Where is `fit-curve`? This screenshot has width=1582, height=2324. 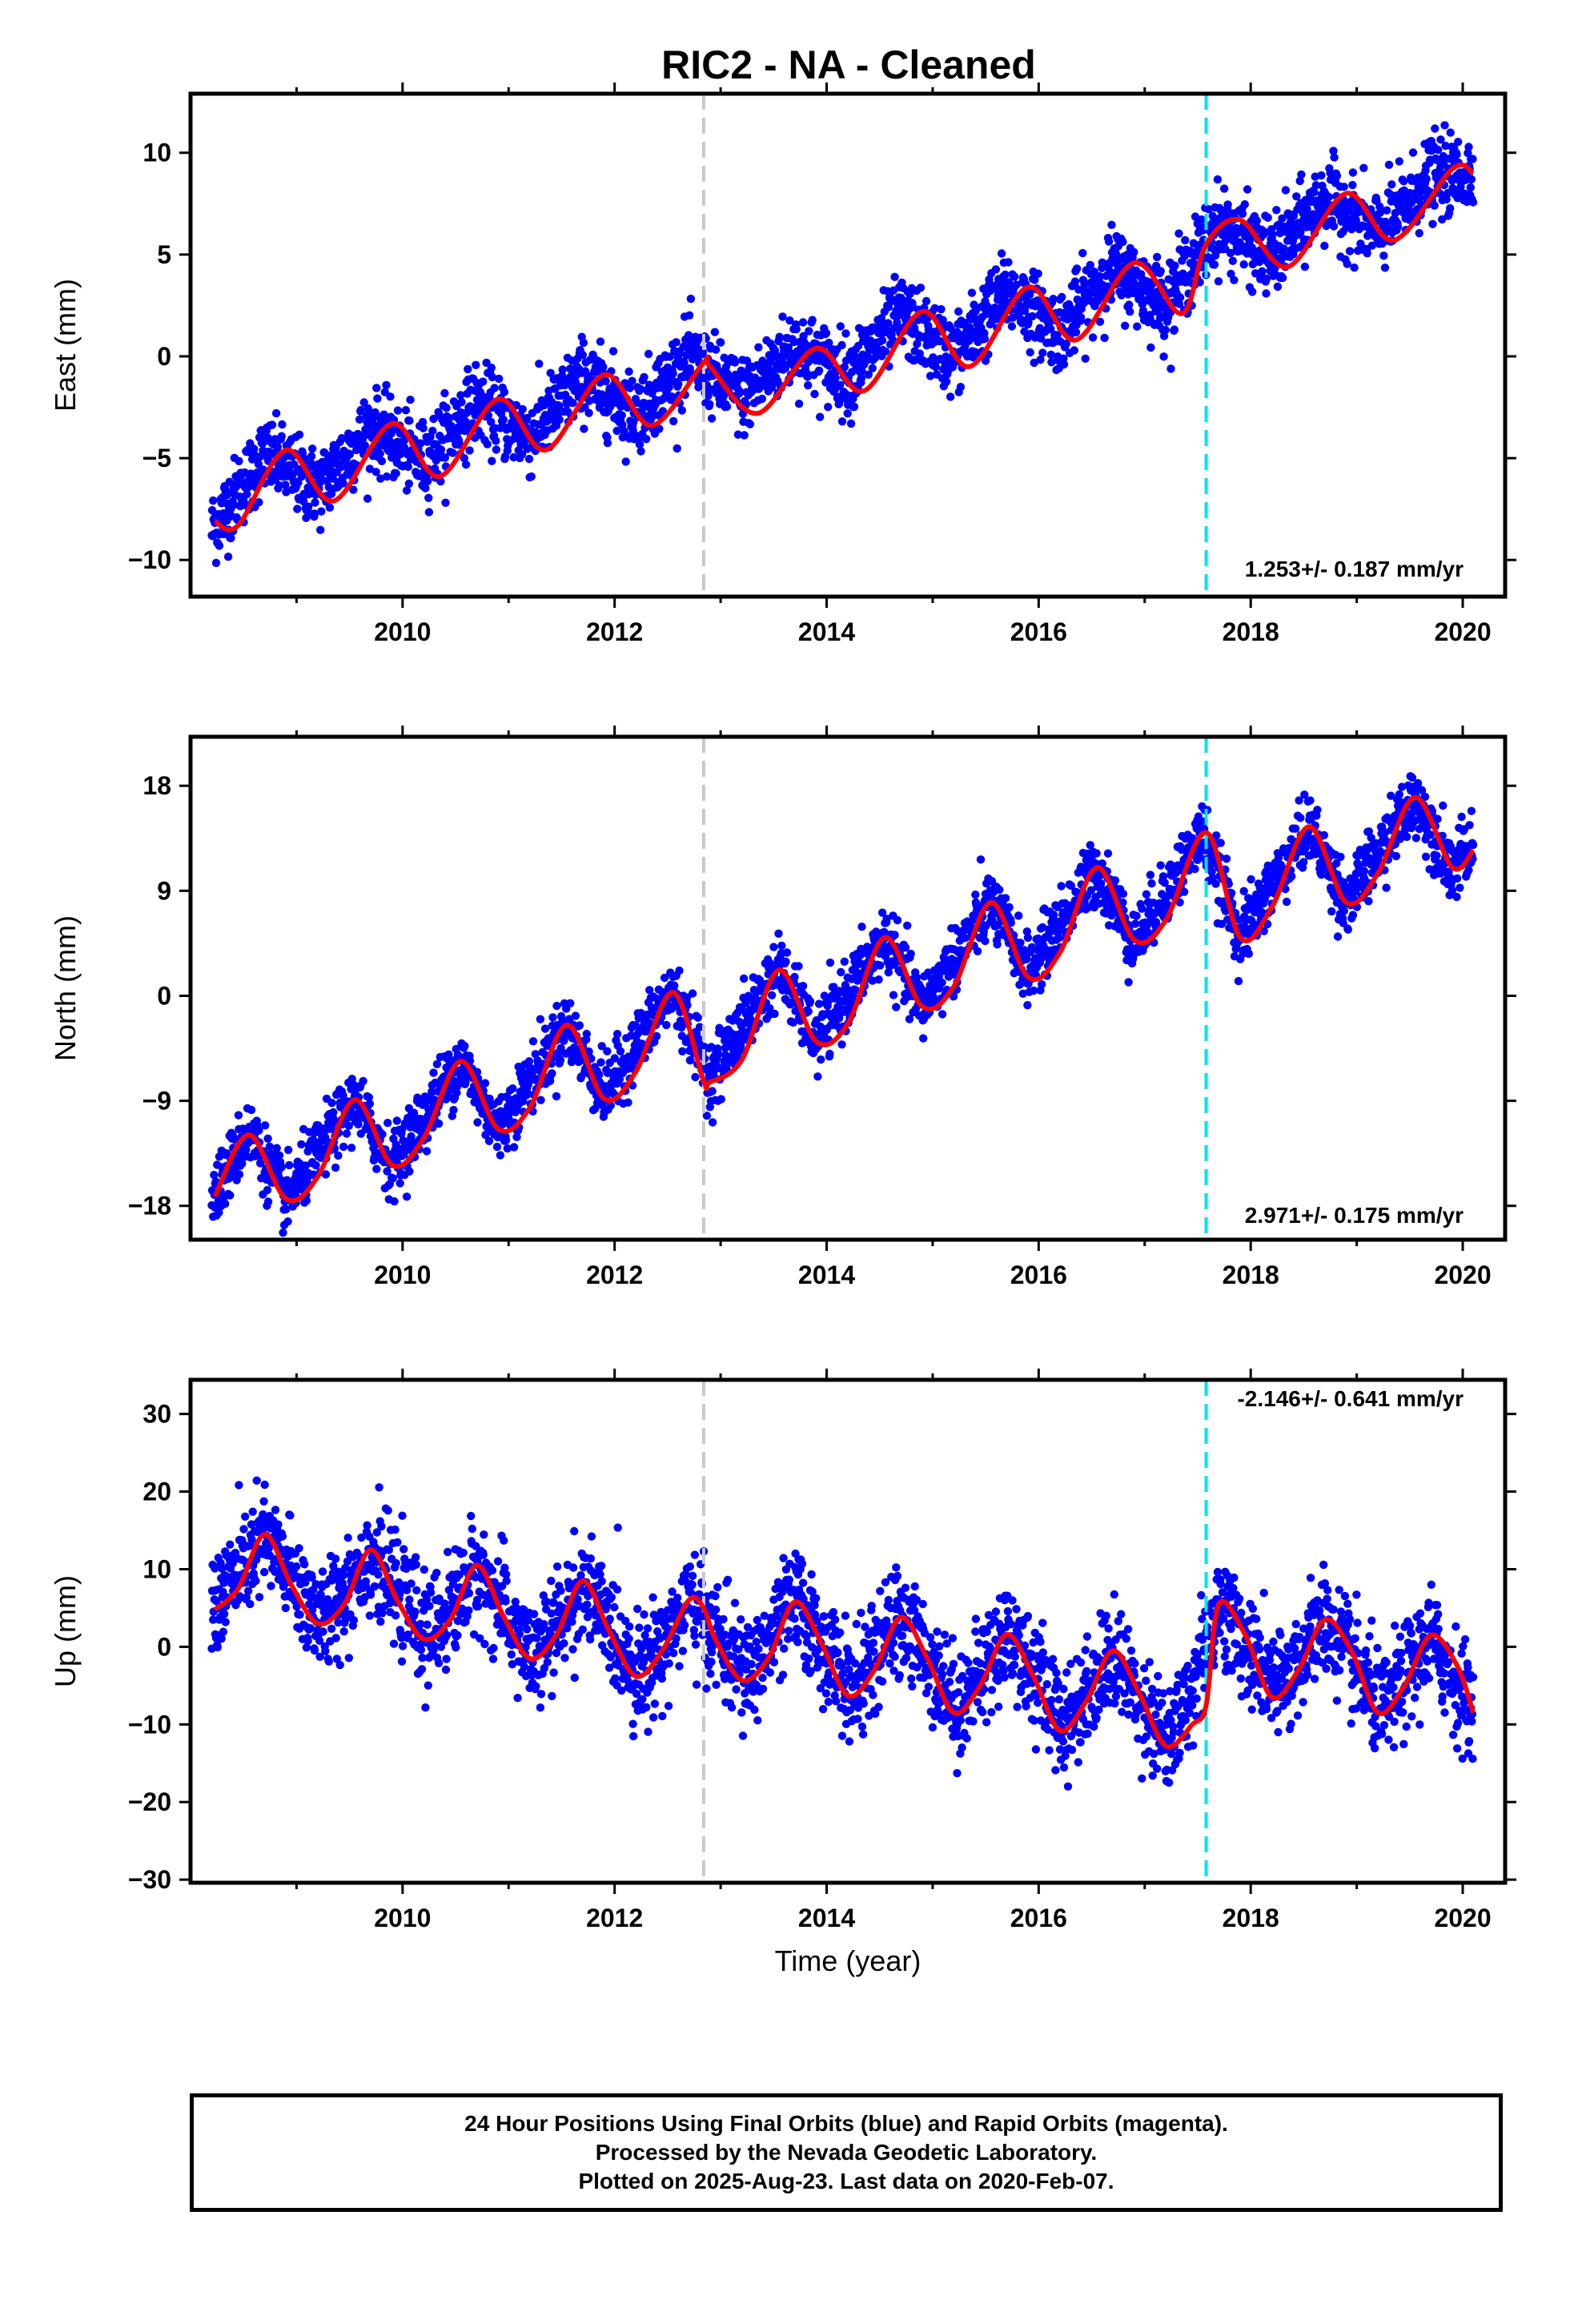
fit-curve is located at coordinates (845, 347).